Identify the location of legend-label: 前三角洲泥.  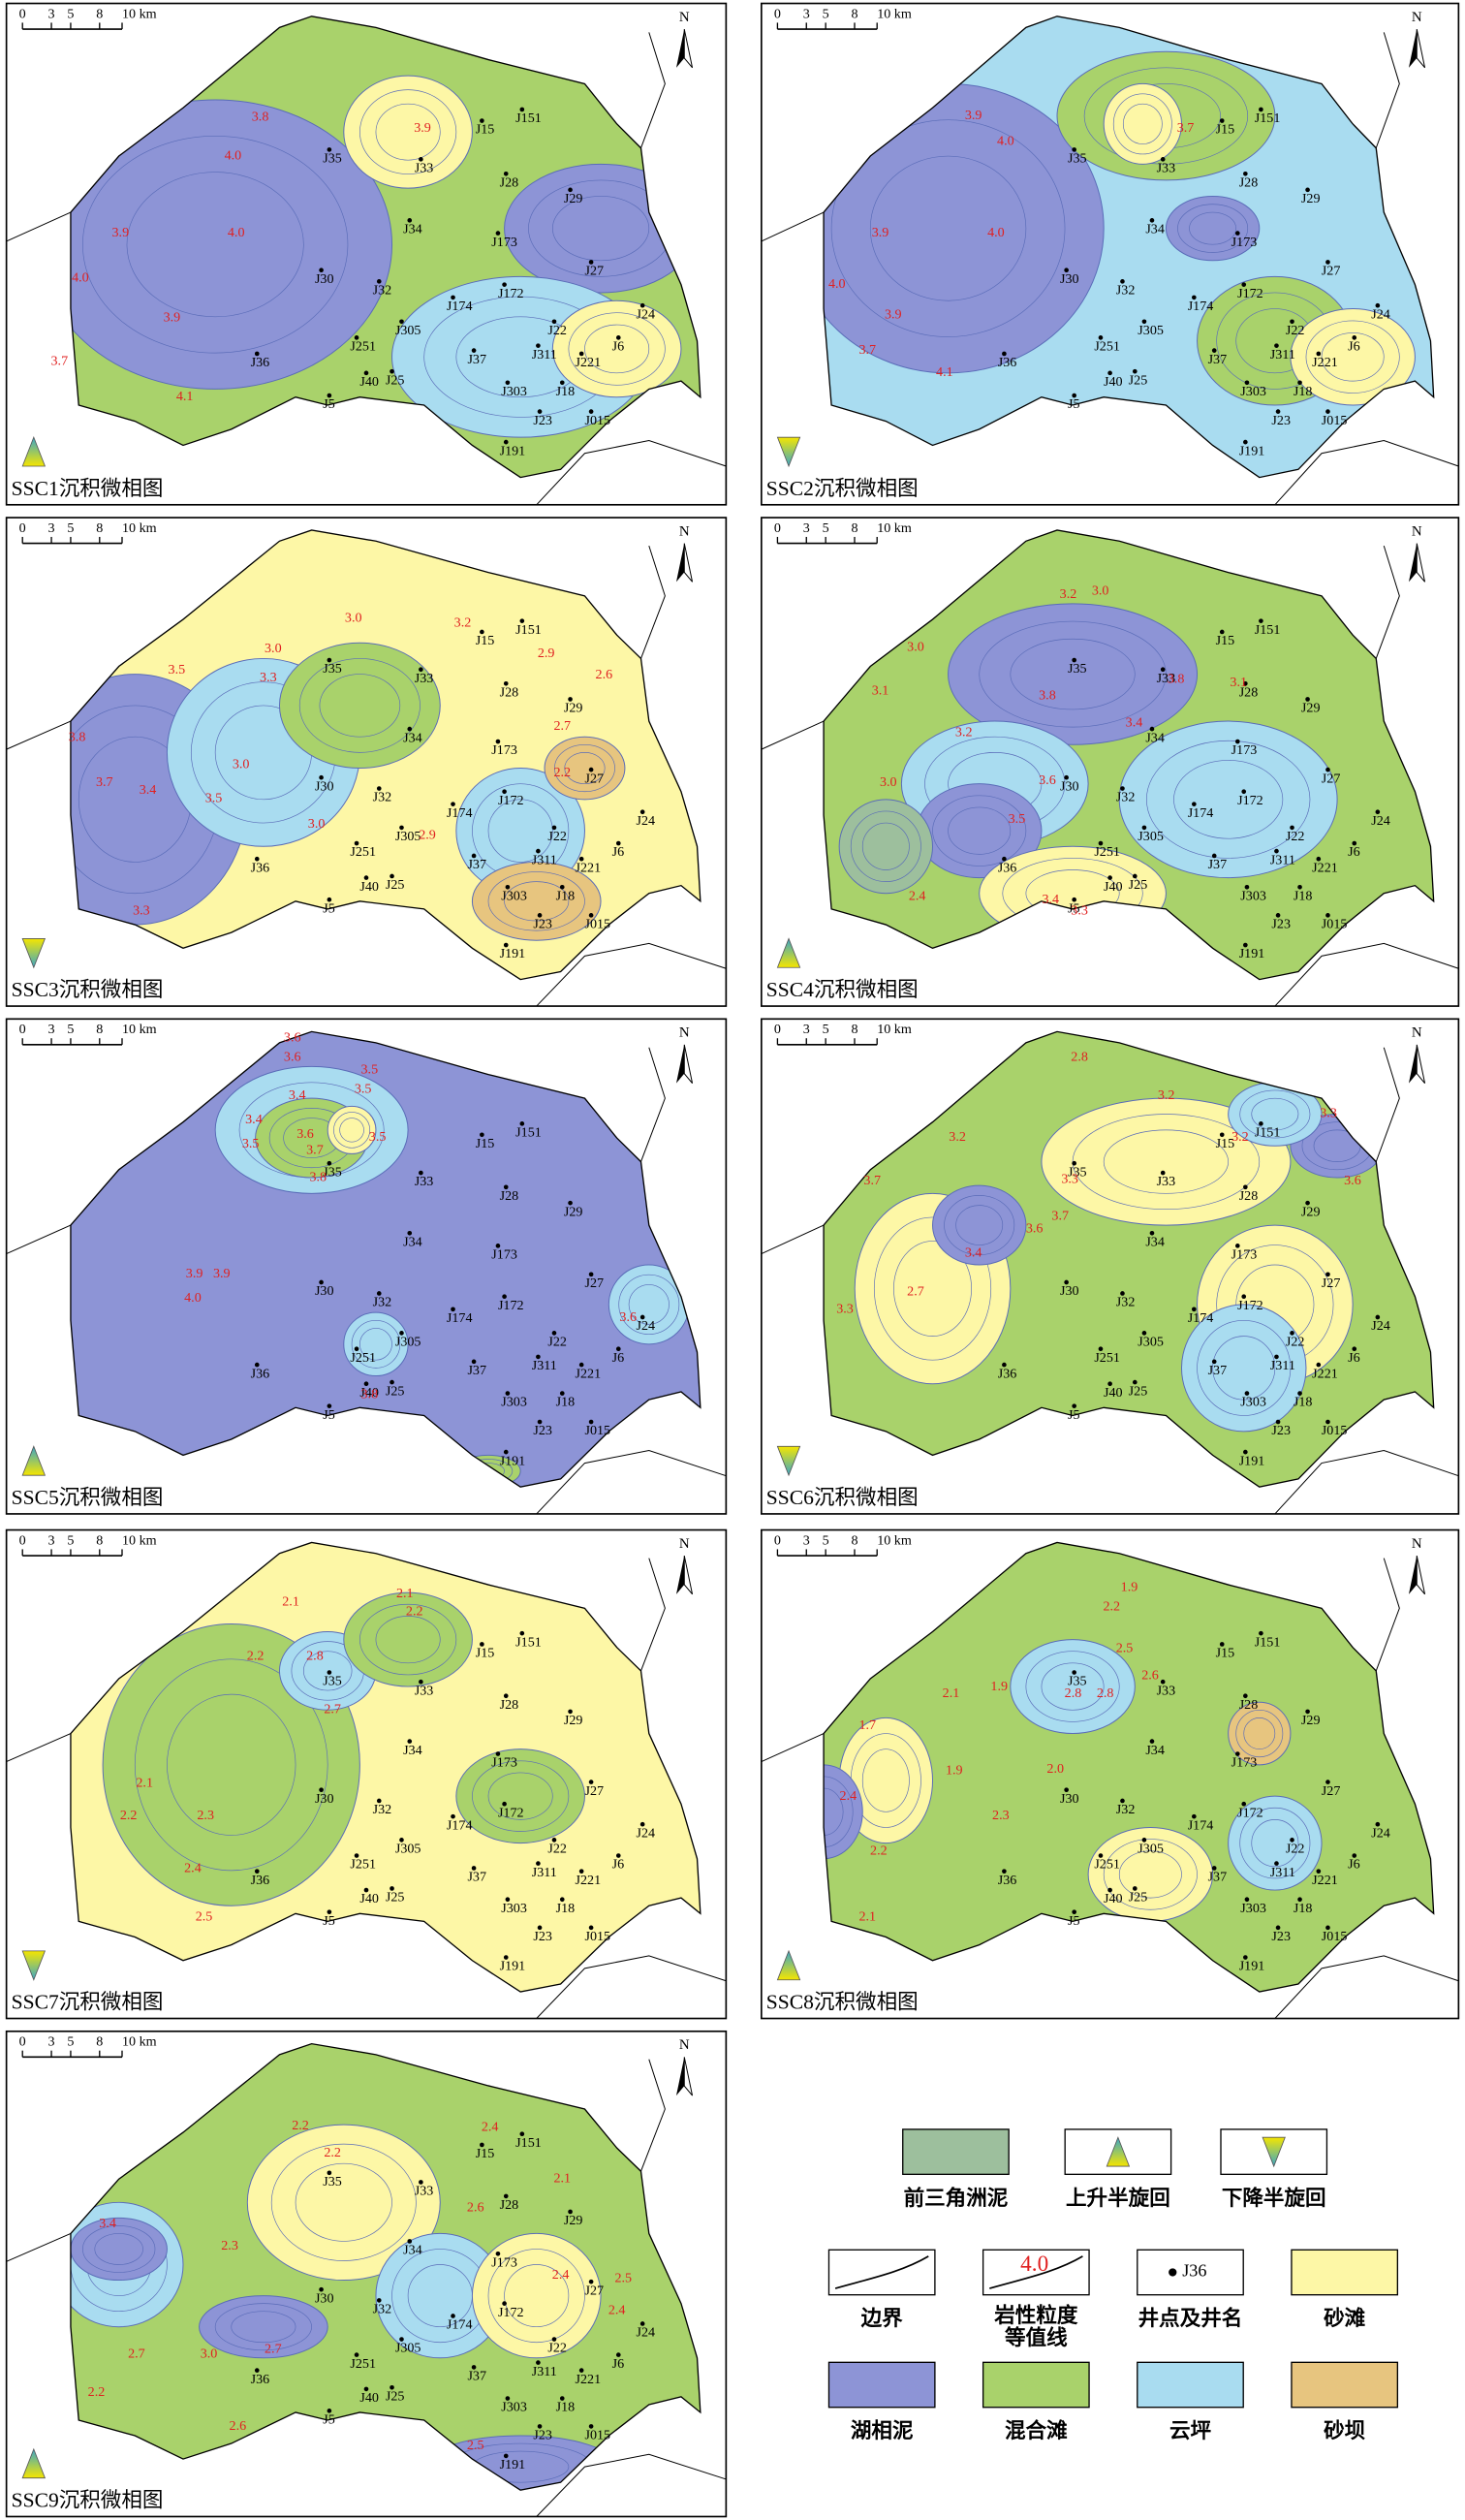
(956, 2198).